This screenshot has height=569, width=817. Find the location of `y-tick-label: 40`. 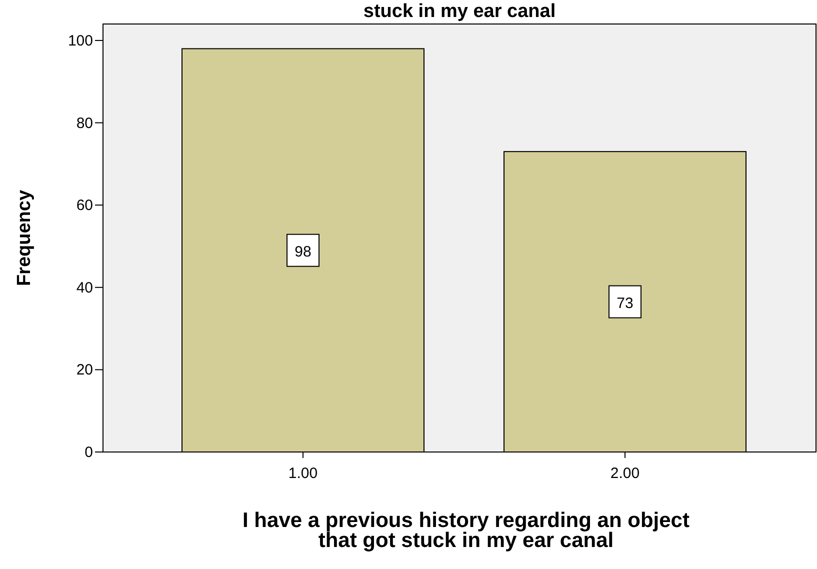

y-tick-label: 40 is located at coordinates (84, 287).